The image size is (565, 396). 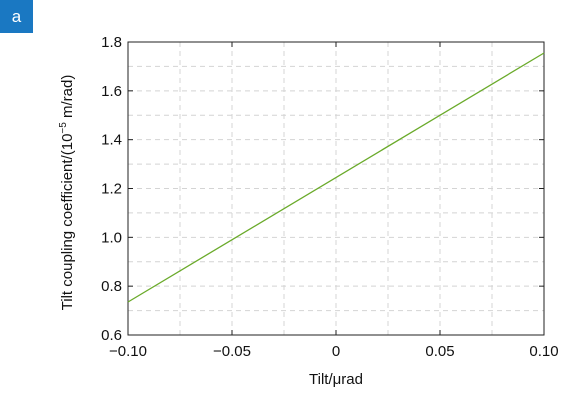 I want to click on x-axis-title: Tilt/μrad, so click(x=336, y=379).